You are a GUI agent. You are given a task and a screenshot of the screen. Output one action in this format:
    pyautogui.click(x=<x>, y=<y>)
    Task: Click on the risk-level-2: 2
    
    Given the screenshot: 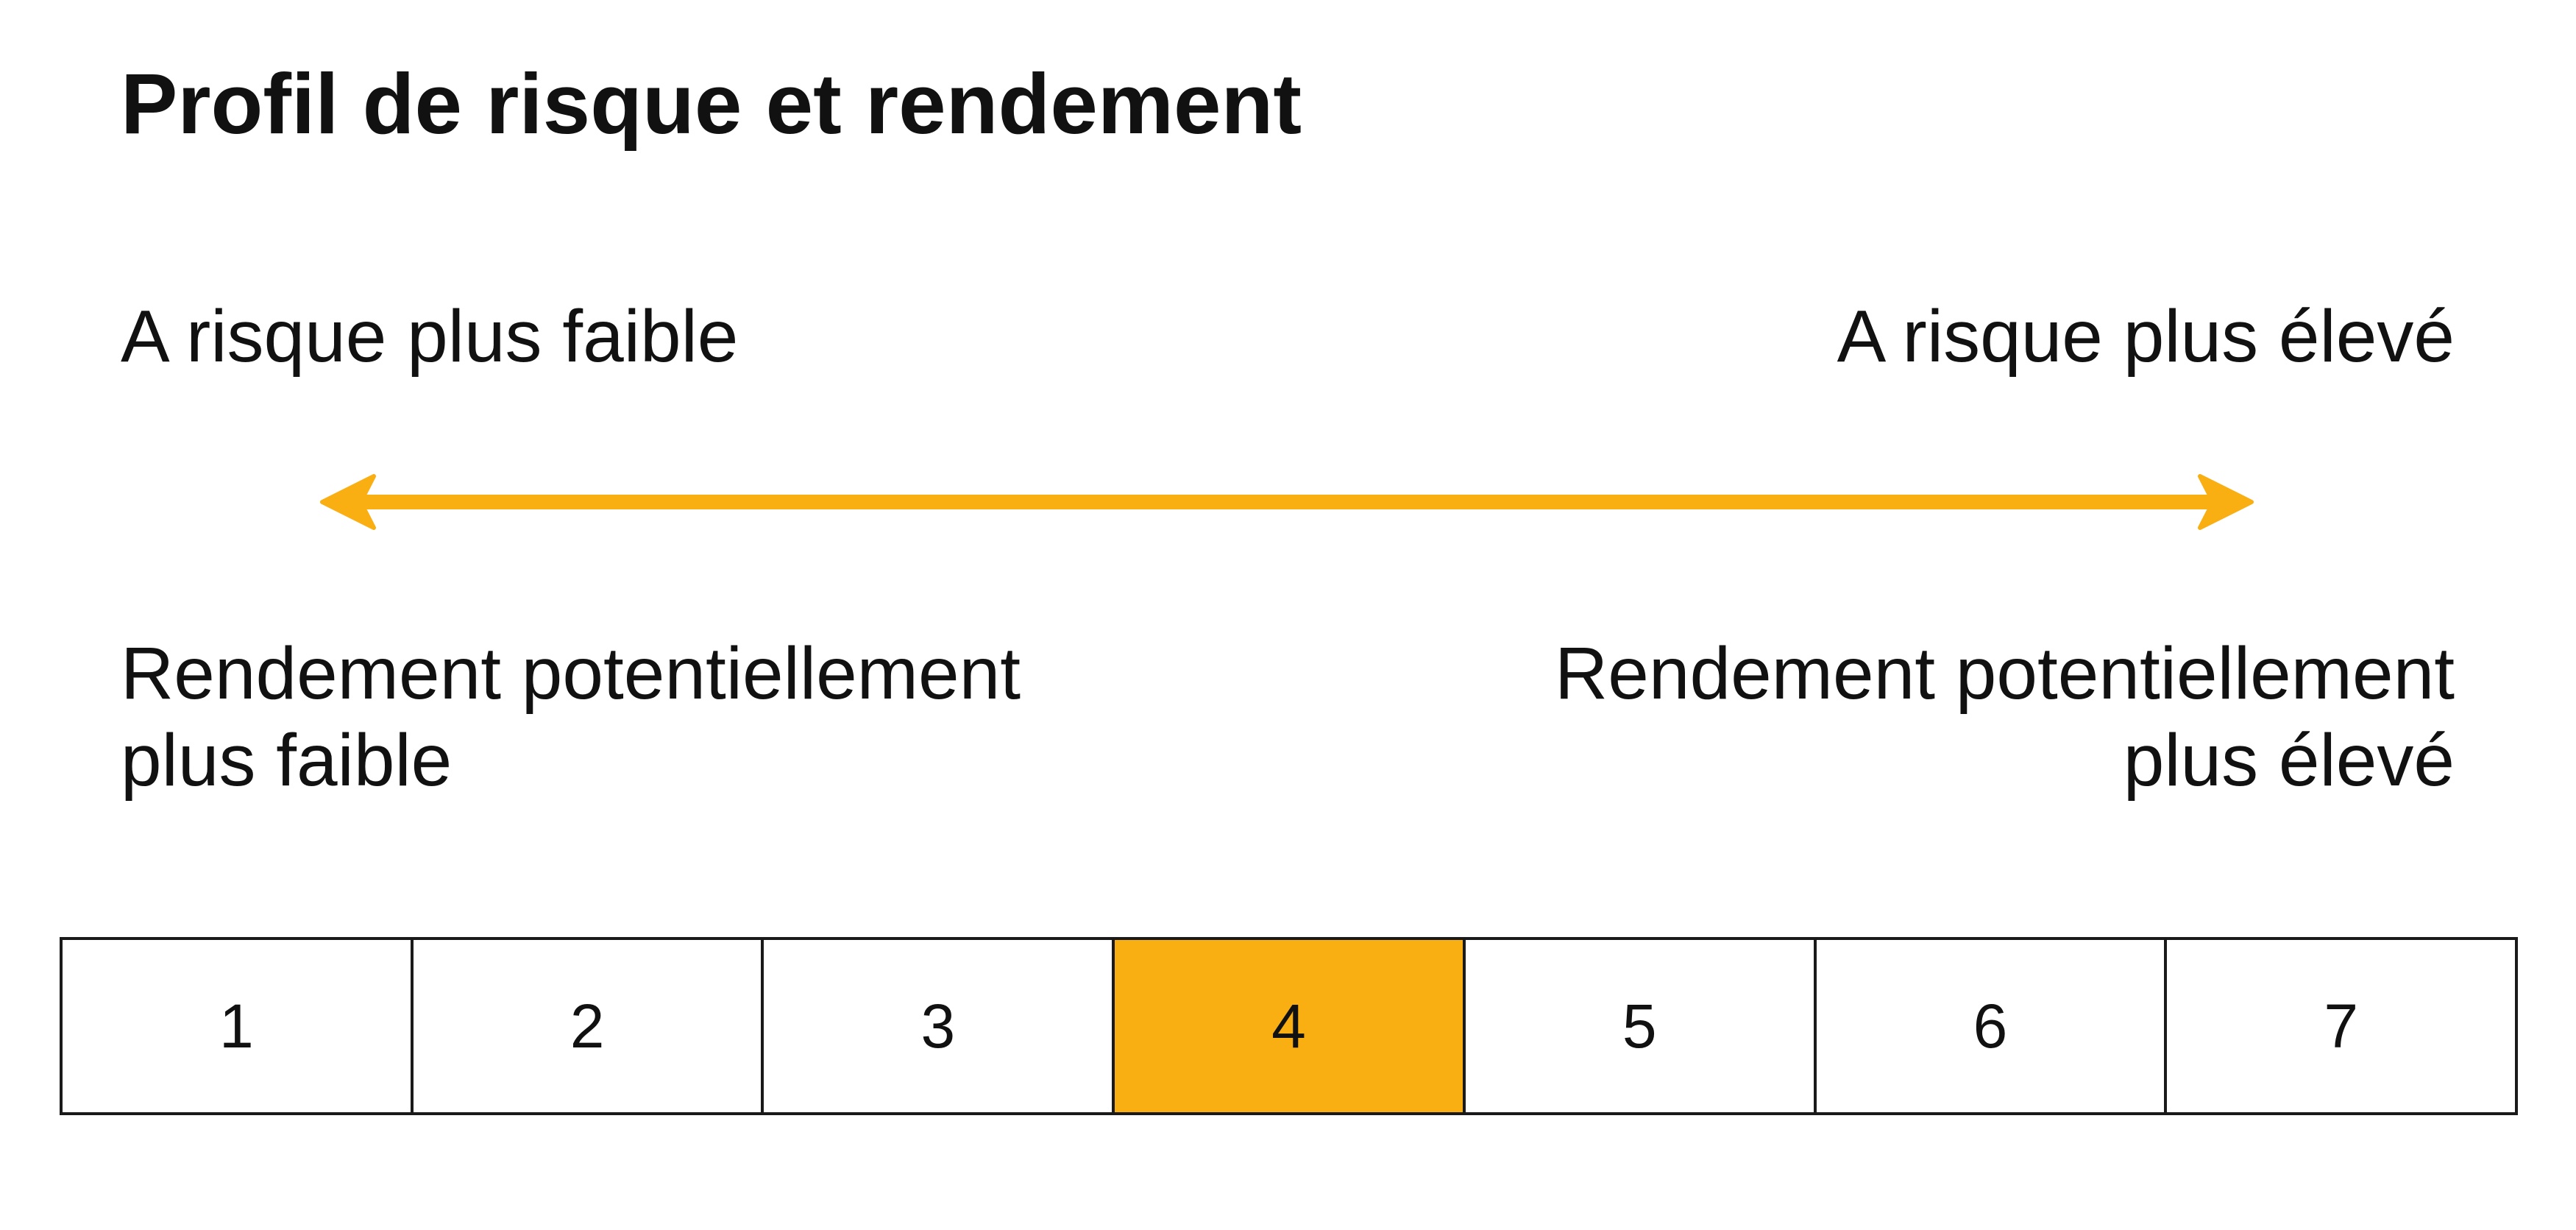 What is the action you would take?
    pyautogui.click(x=588, y=1026)
    